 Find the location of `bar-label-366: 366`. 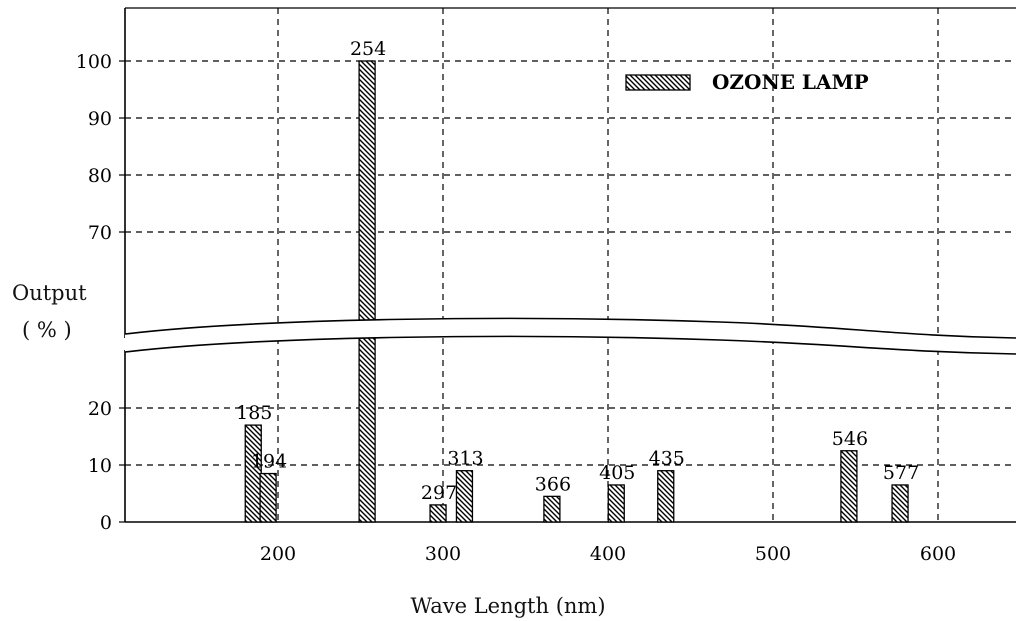

bar-label-366: 366 is located at coordinates (553, 484).